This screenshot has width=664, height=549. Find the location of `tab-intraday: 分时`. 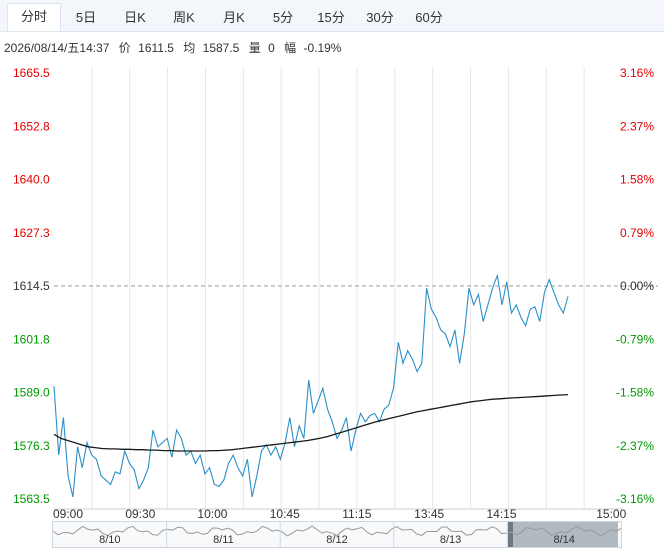

tab-intraday: 分时 is located at coordinates (34, 17).